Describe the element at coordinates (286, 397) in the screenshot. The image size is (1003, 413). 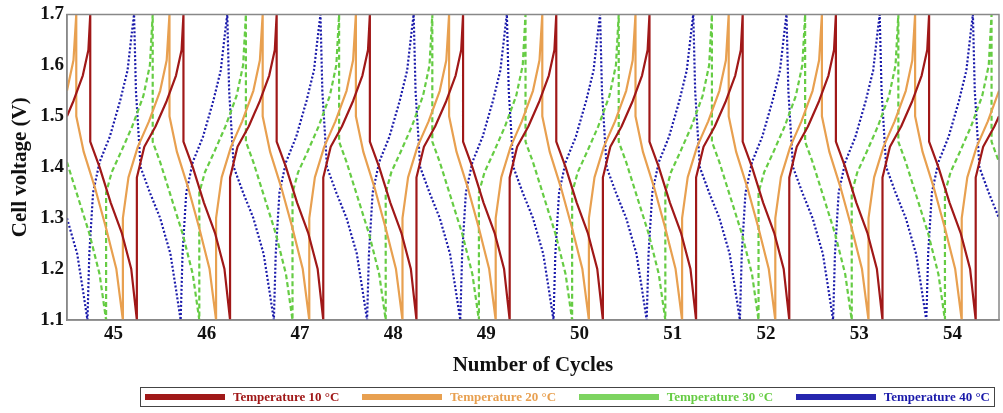
I see `text: Temperature 10 °C` at that location.